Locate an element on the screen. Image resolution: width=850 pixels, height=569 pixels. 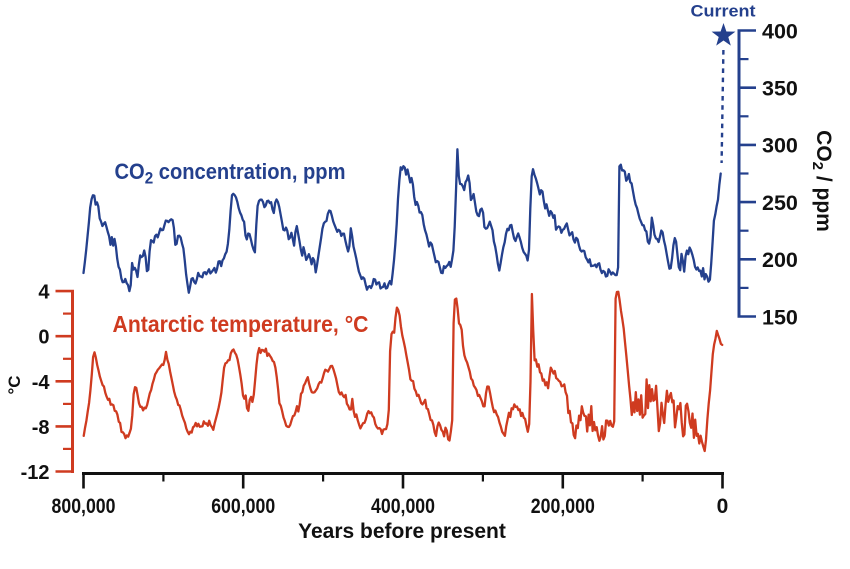
svg-text: -8 is located at coordinates (41, 428).